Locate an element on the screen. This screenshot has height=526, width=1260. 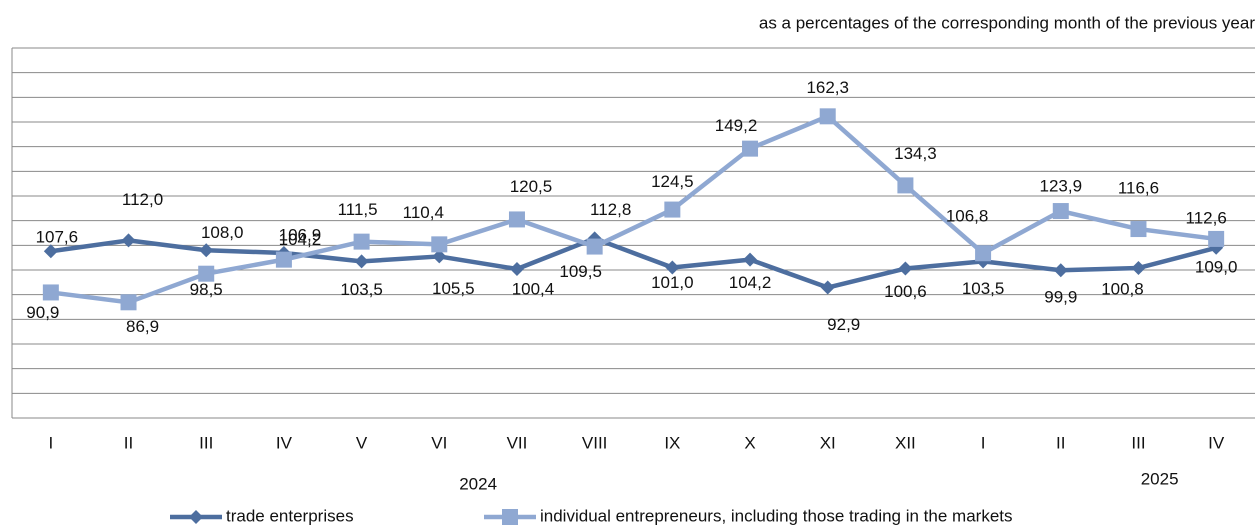
series-line is located at coordinates (633, 263).